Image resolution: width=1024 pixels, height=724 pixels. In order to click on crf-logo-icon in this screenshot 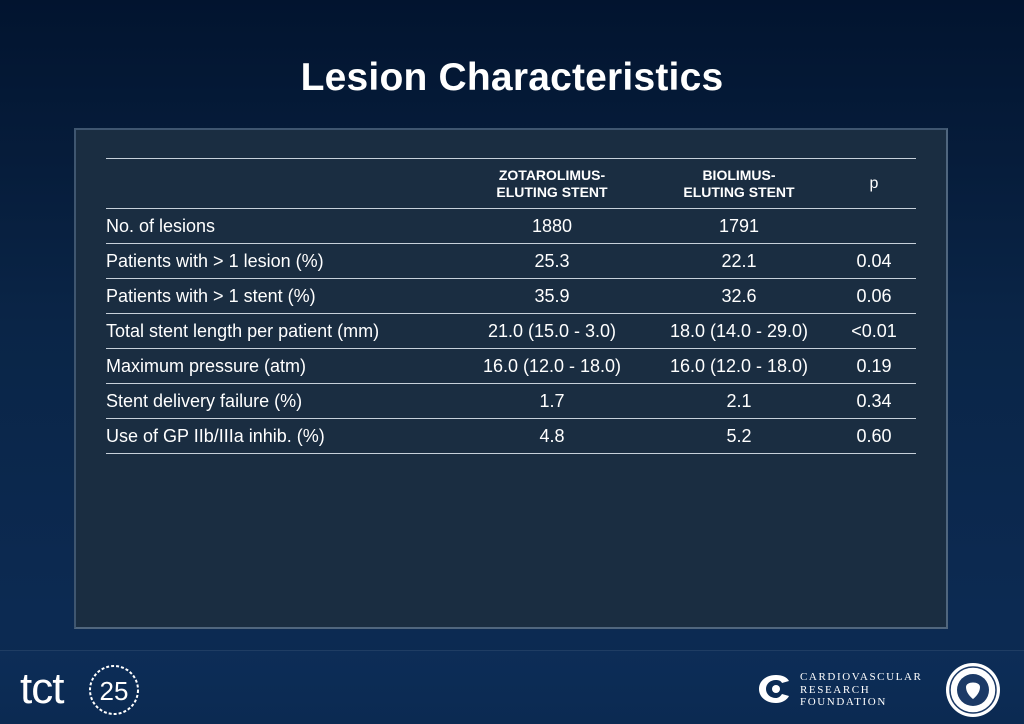, I will do `click(774, 689)`.